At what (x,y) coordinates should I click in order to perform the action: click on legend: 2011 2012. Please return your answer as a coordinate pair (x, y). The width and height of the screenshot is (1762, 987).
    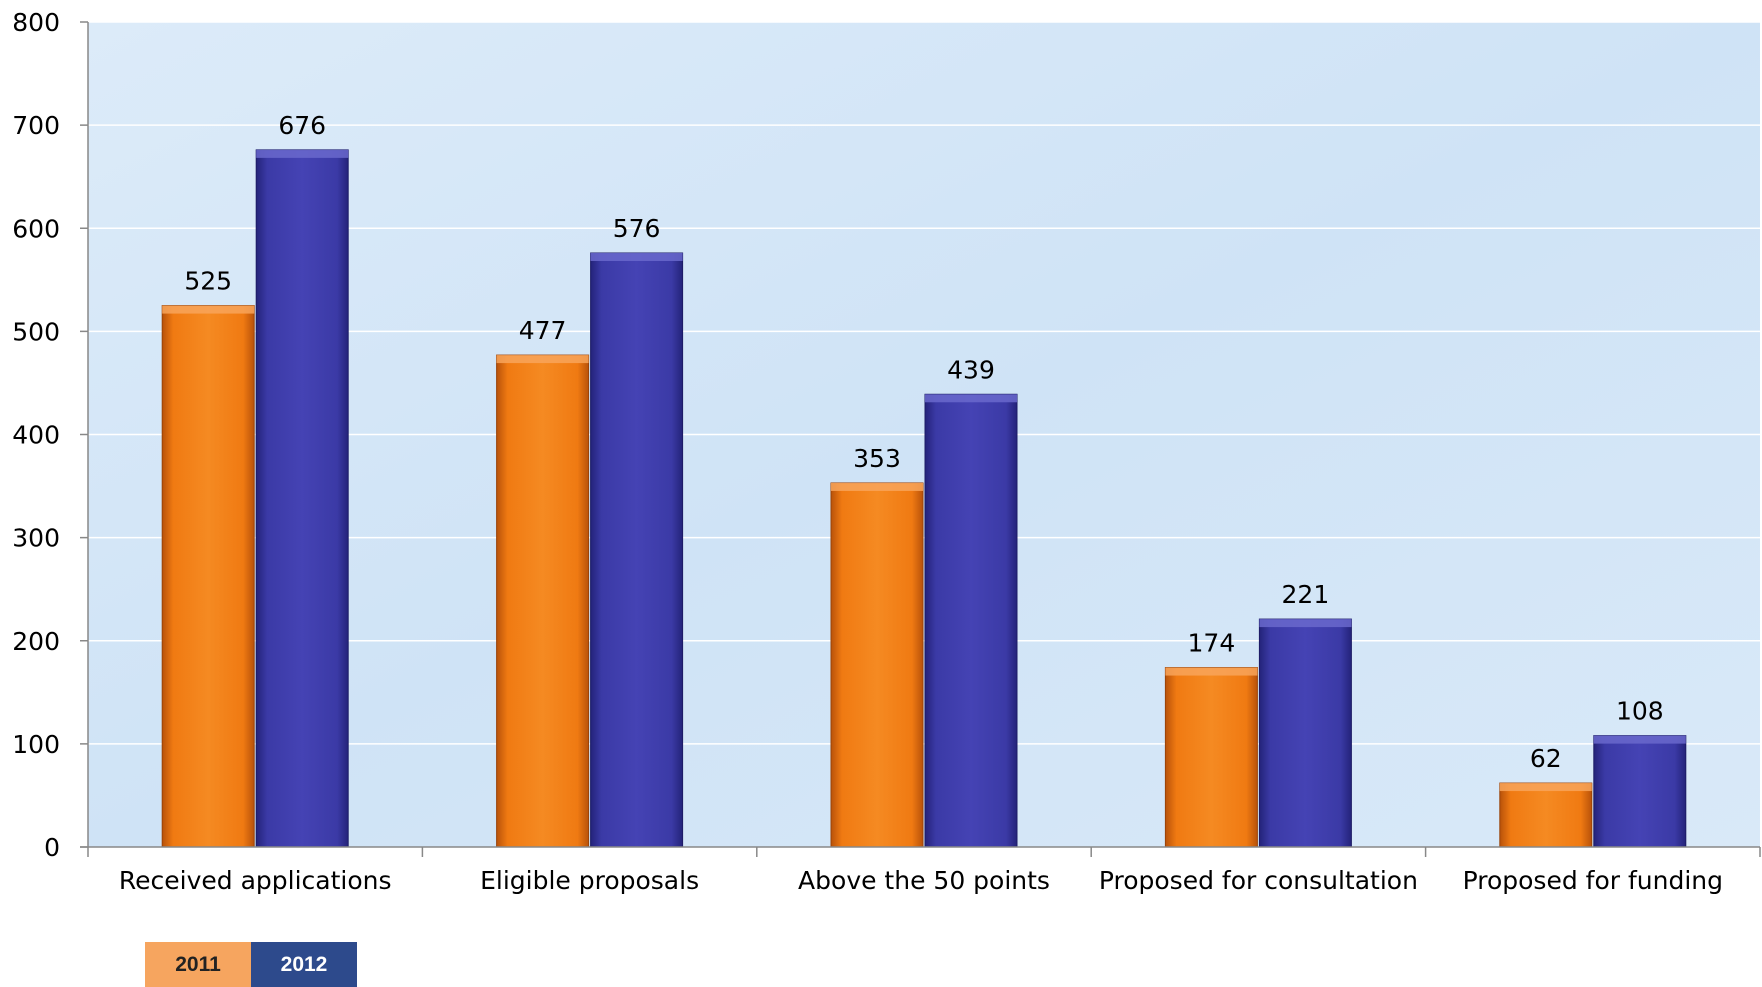
    Looking at the image, I should click on (251, 964).